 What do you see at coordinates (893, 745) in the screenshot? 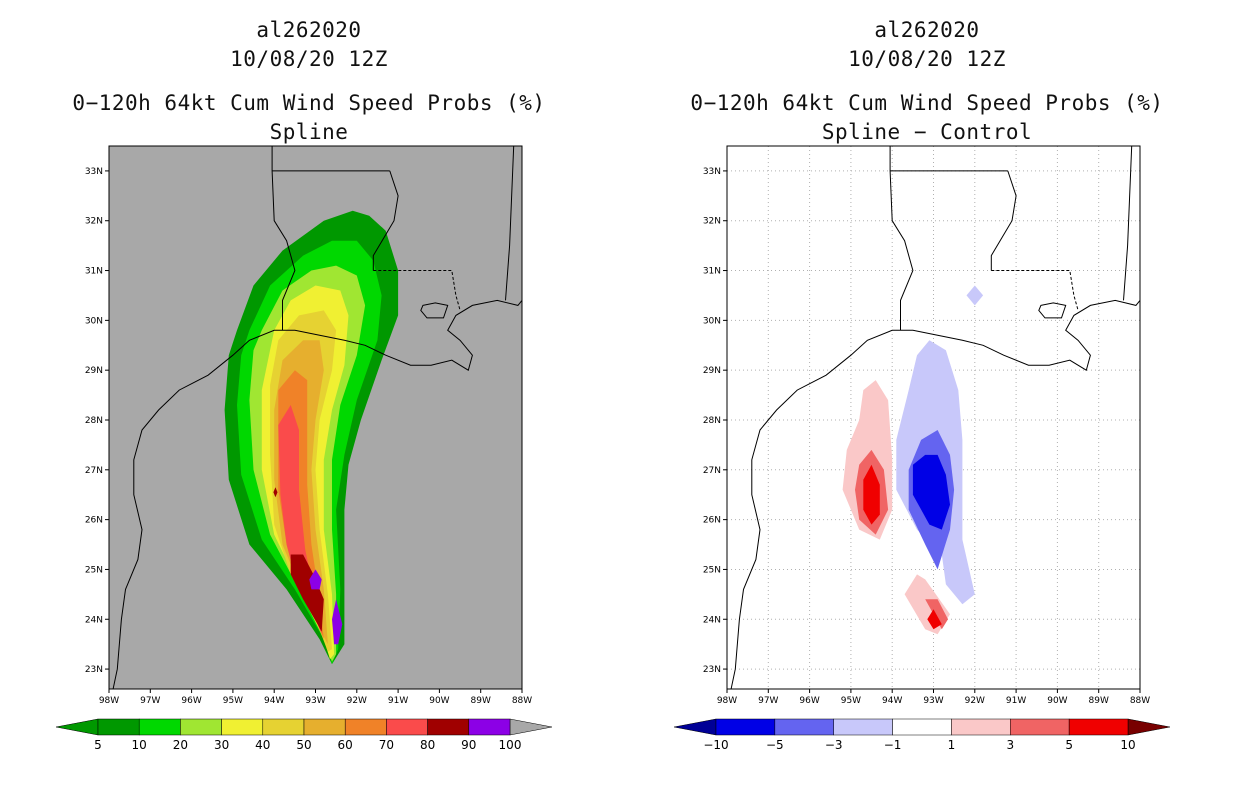
I see `colorbar-label: −1` at bounding box center [893, 745].